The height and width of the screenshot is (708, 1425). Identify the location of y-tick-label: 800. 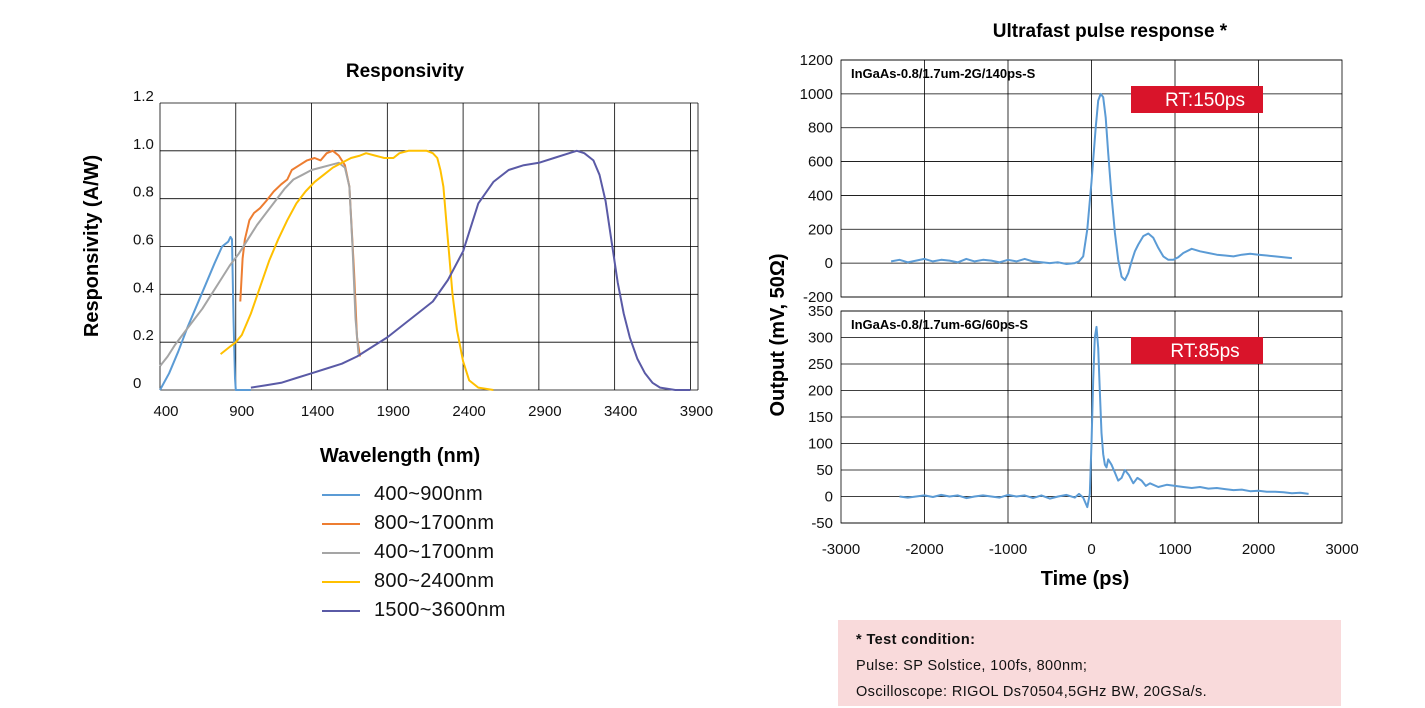
(820, 128).